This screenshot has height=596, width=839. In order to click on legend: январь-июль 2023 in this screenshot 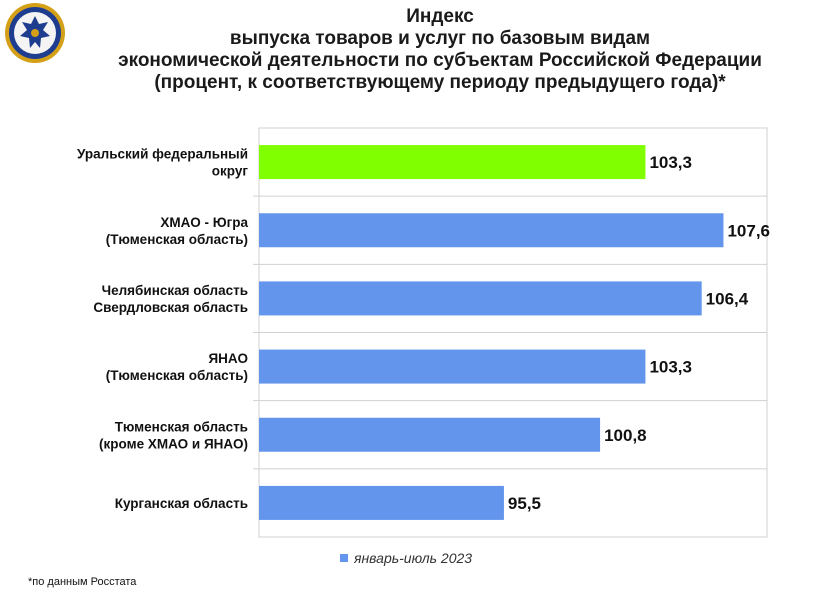, I will do `click(406, 558)`.